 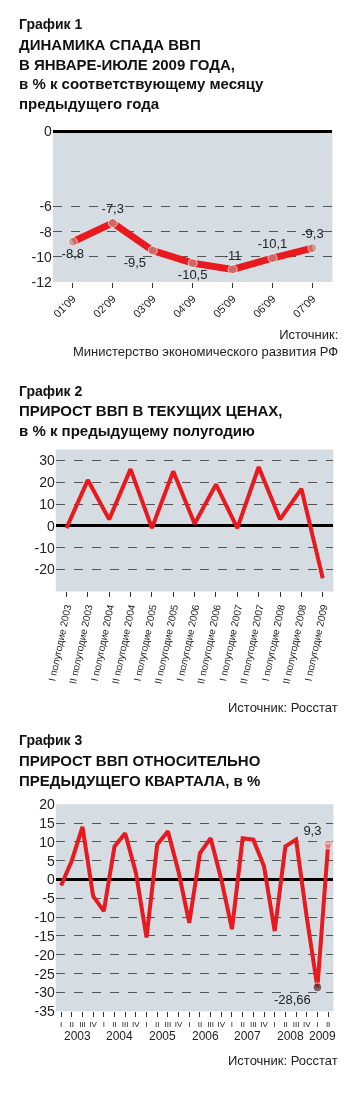 I want to click on text: 2009, so click(x=323, y=1036).